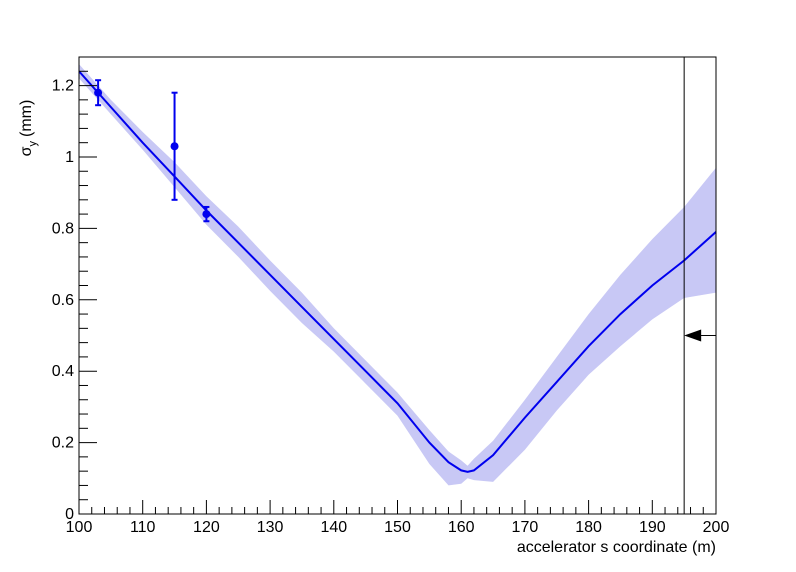  What do you see at coordinates (397, 527) in the screenshot?
I see `x-tick-label: 150` at bounding box center [397, 527].